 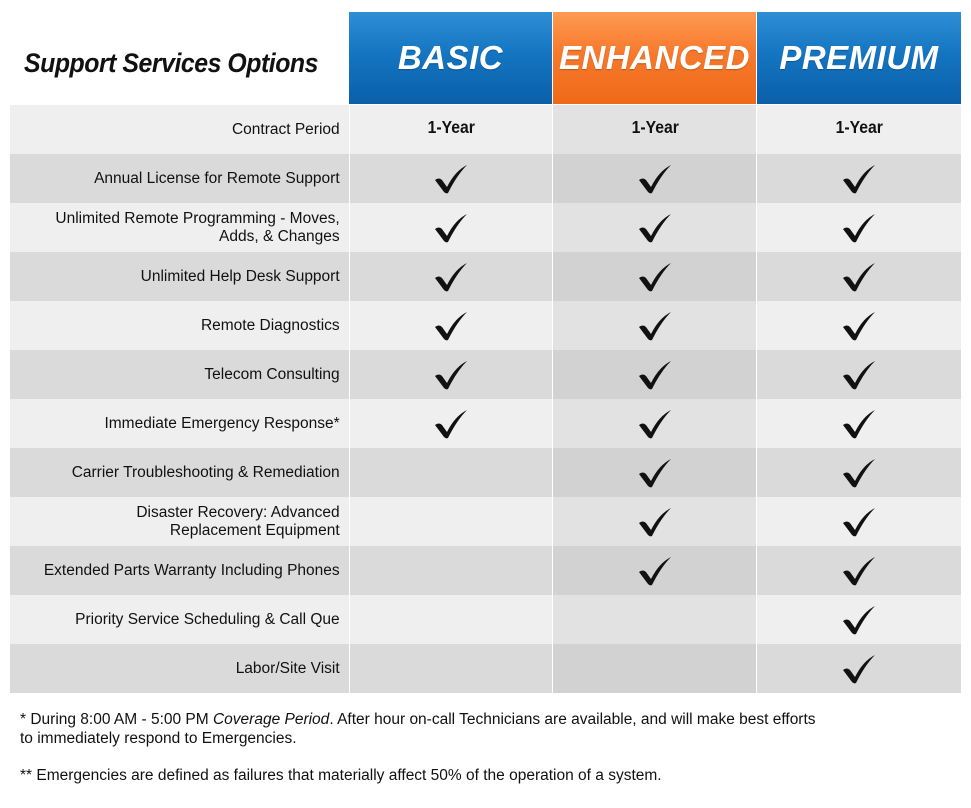 I want to click on feature-label: Labor/Site Visit, so click(x=179, y=668).